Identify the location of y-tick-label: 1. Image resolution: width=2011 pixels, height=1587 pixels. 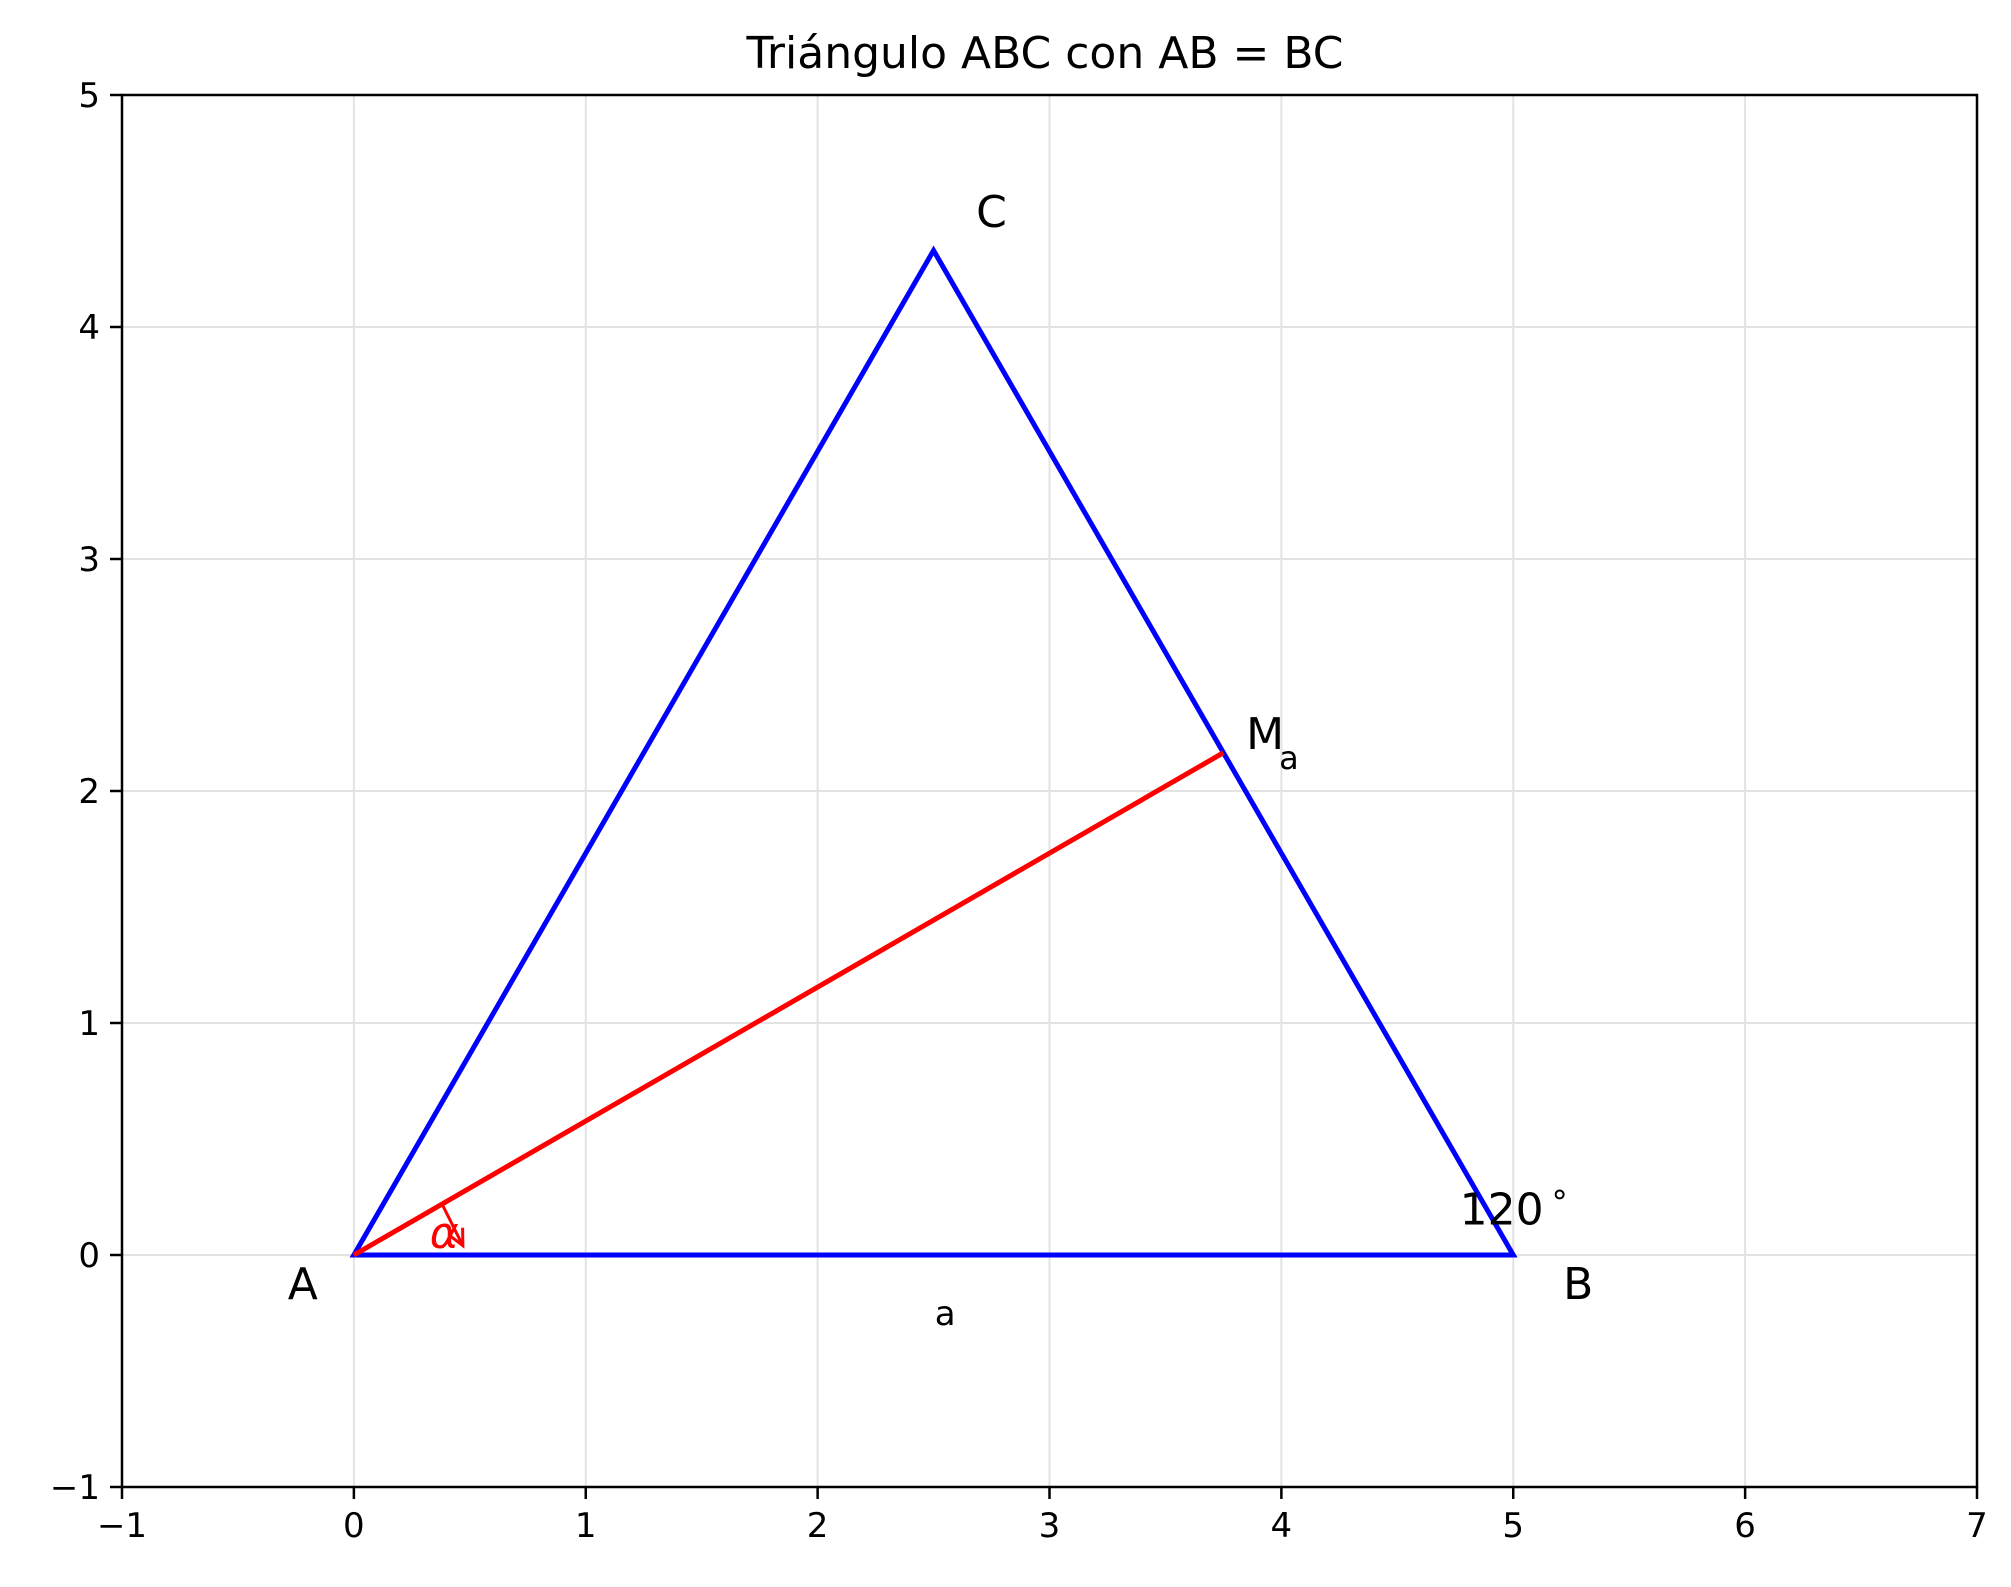
(89, 1024).